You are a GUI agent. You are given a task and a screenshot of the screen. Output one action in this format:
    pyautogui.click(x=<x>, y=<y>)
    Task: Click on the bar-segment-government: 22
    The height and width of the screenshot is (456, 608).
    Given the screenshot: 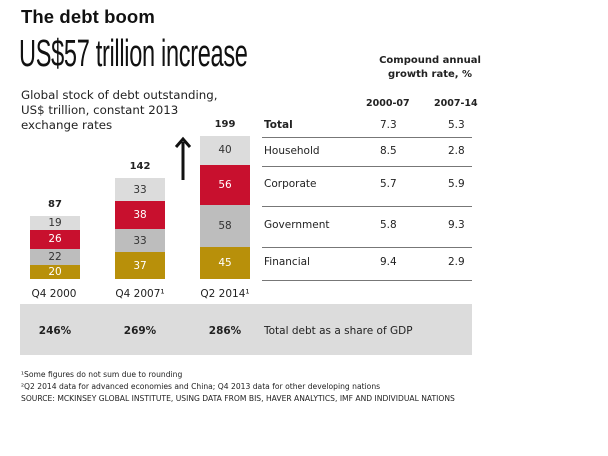 What is the action you would take?
    pyautogui.click(x=55, y=256)
    